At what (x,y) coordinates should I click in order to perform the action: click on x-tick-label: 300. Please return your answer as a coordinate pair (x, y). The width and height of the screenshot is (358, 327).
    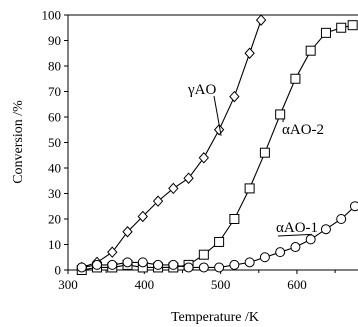
    Looking at the image, I should click on (68, 284).